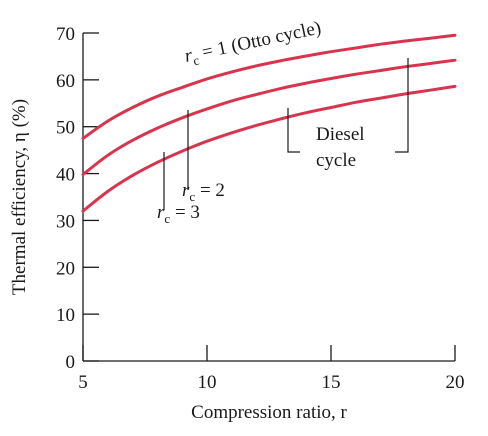  What do you see at coordinates (348, 105) in the screenshot?
I see `diesel-bracket` at bounding box center [348, 105].